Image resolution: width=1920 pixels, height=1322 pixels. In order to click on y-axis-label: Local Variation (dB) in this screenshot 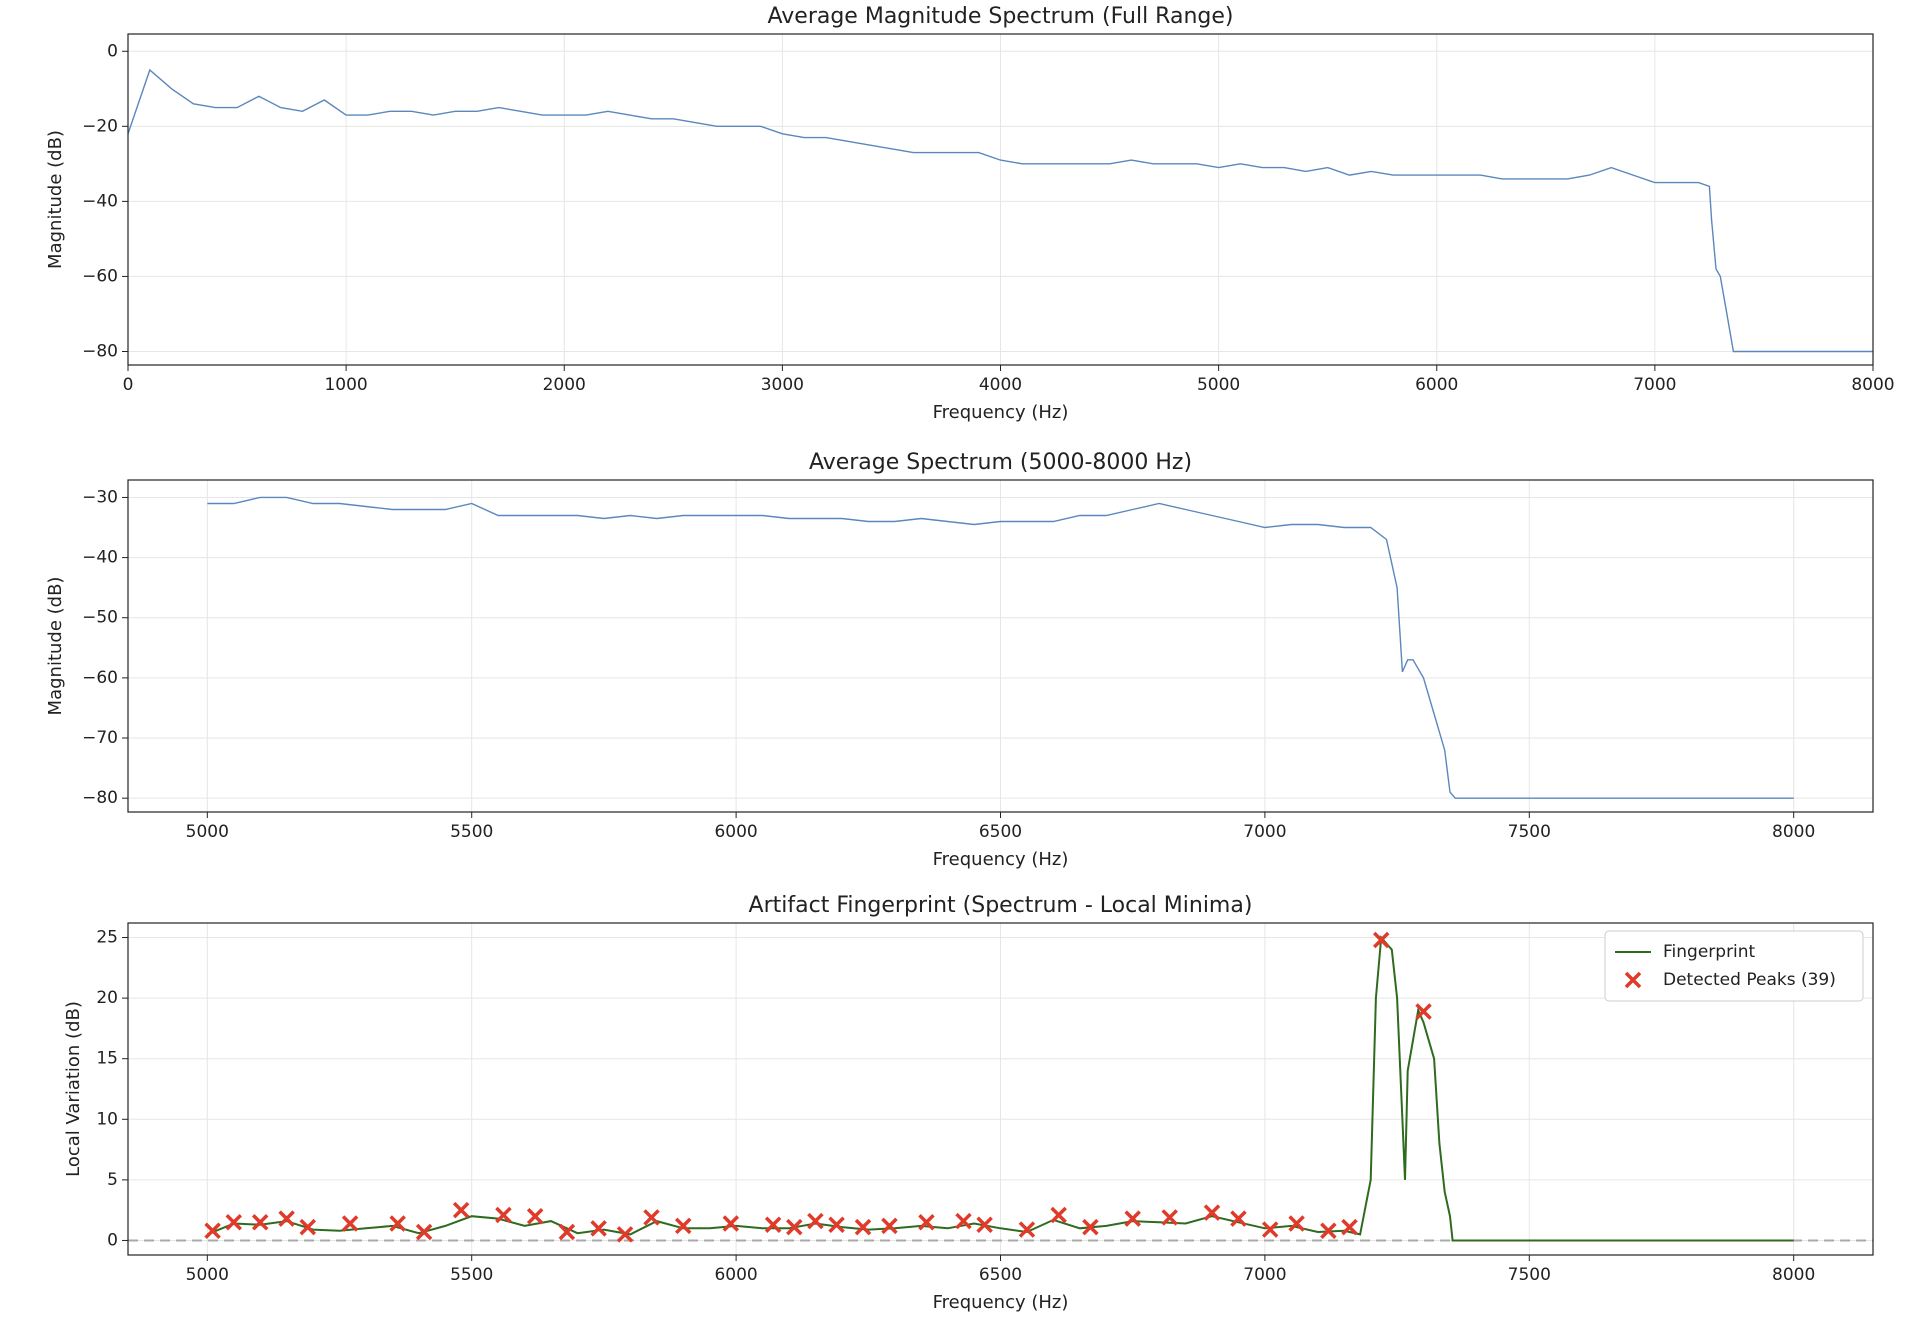, I will do `click(73, 1089)`.